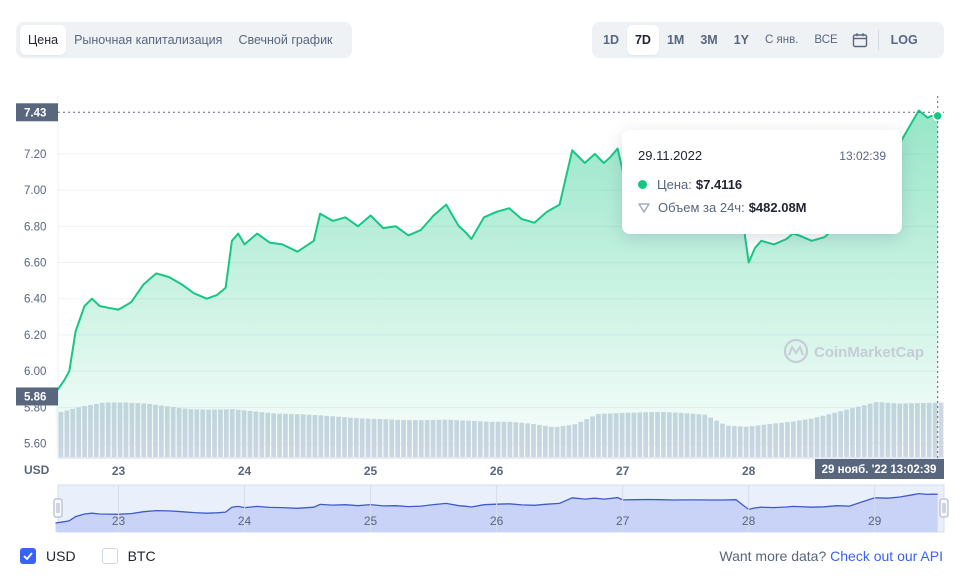  What do you see at coordinates (148, 40) in the screenshot?
I see `tab-market-cap: Рыночная капитализация` at bounding box center [148, 40].